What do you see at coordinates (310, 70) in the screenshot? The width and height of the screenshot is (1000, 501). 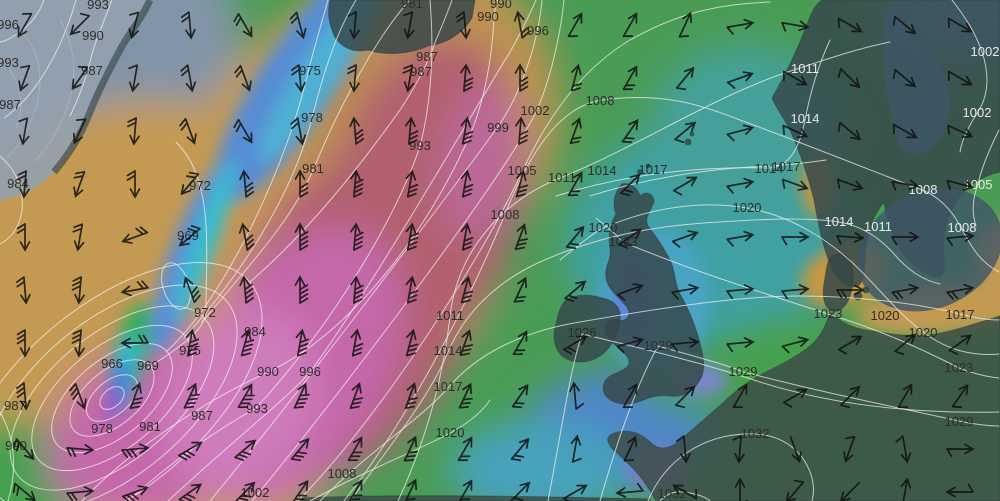 I see `isobar-label: 975` at bounding box center [310, 70].